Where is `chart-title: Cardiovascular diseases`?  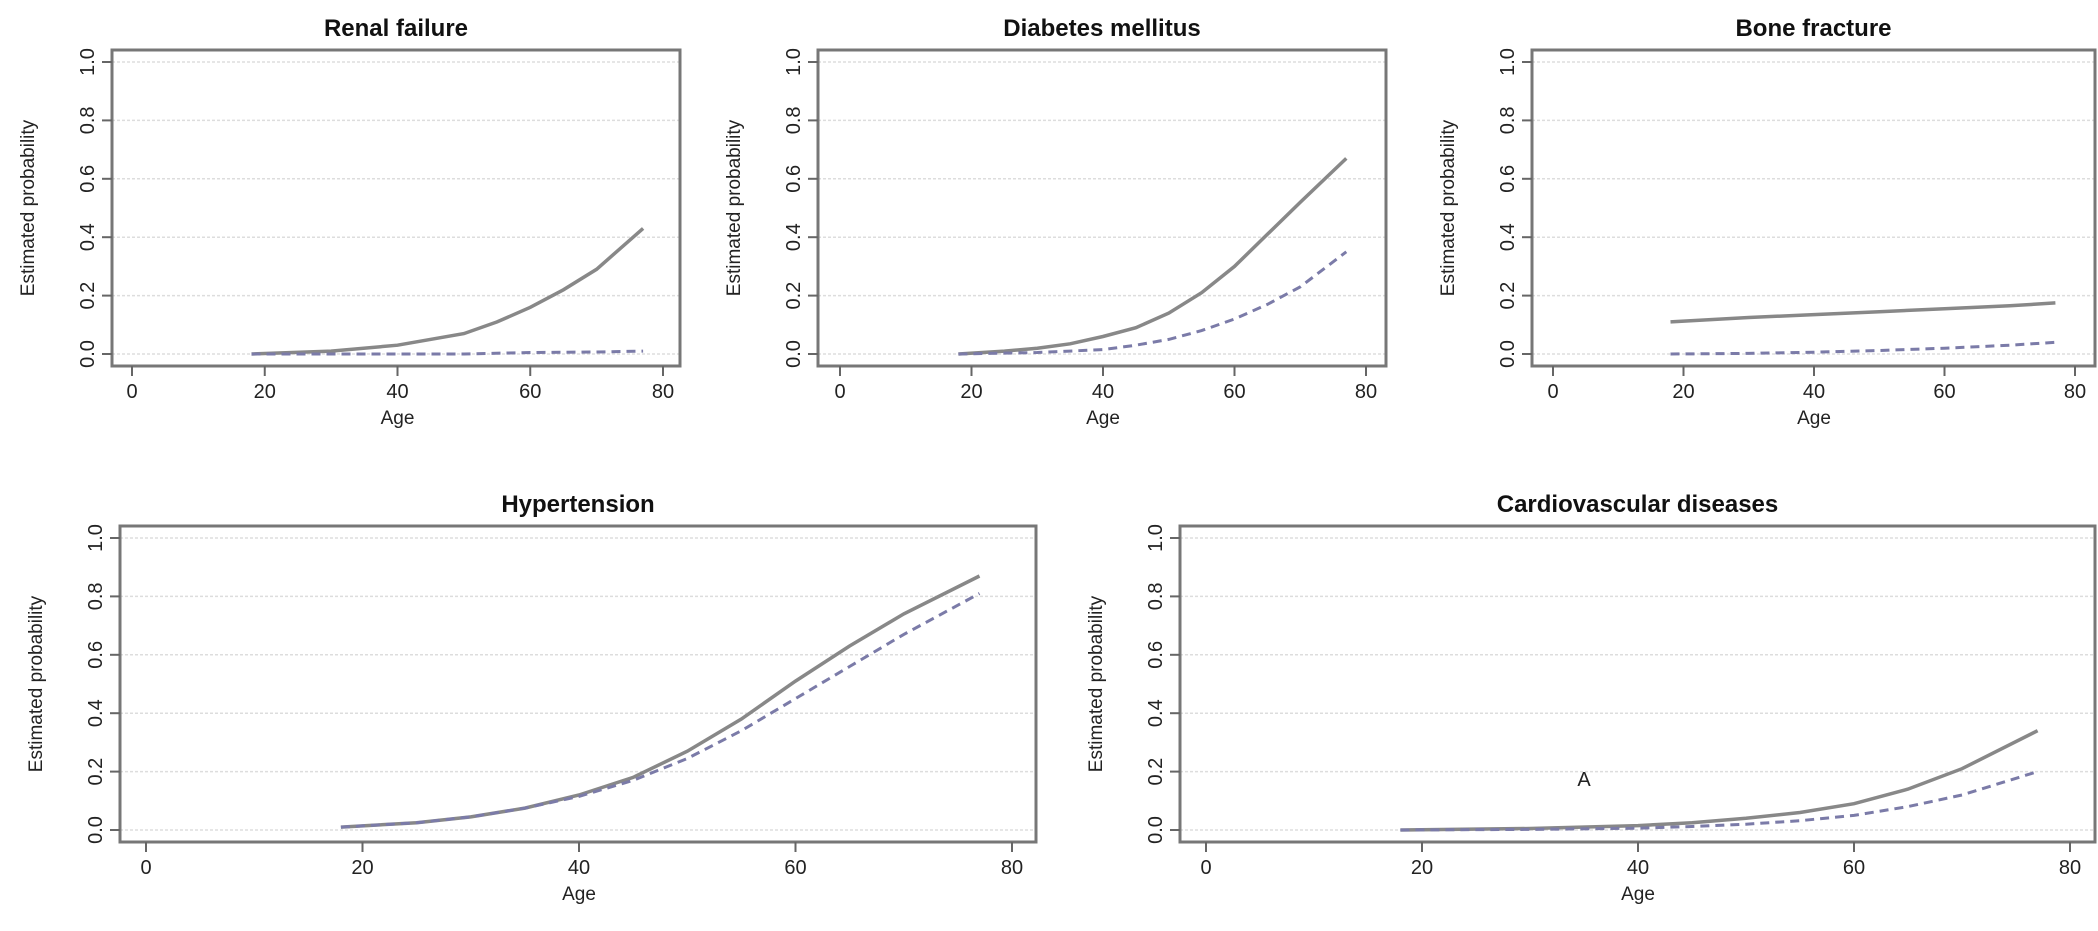
chart-title: Cardiovascular diseases is located at coordinates (1638, 504).